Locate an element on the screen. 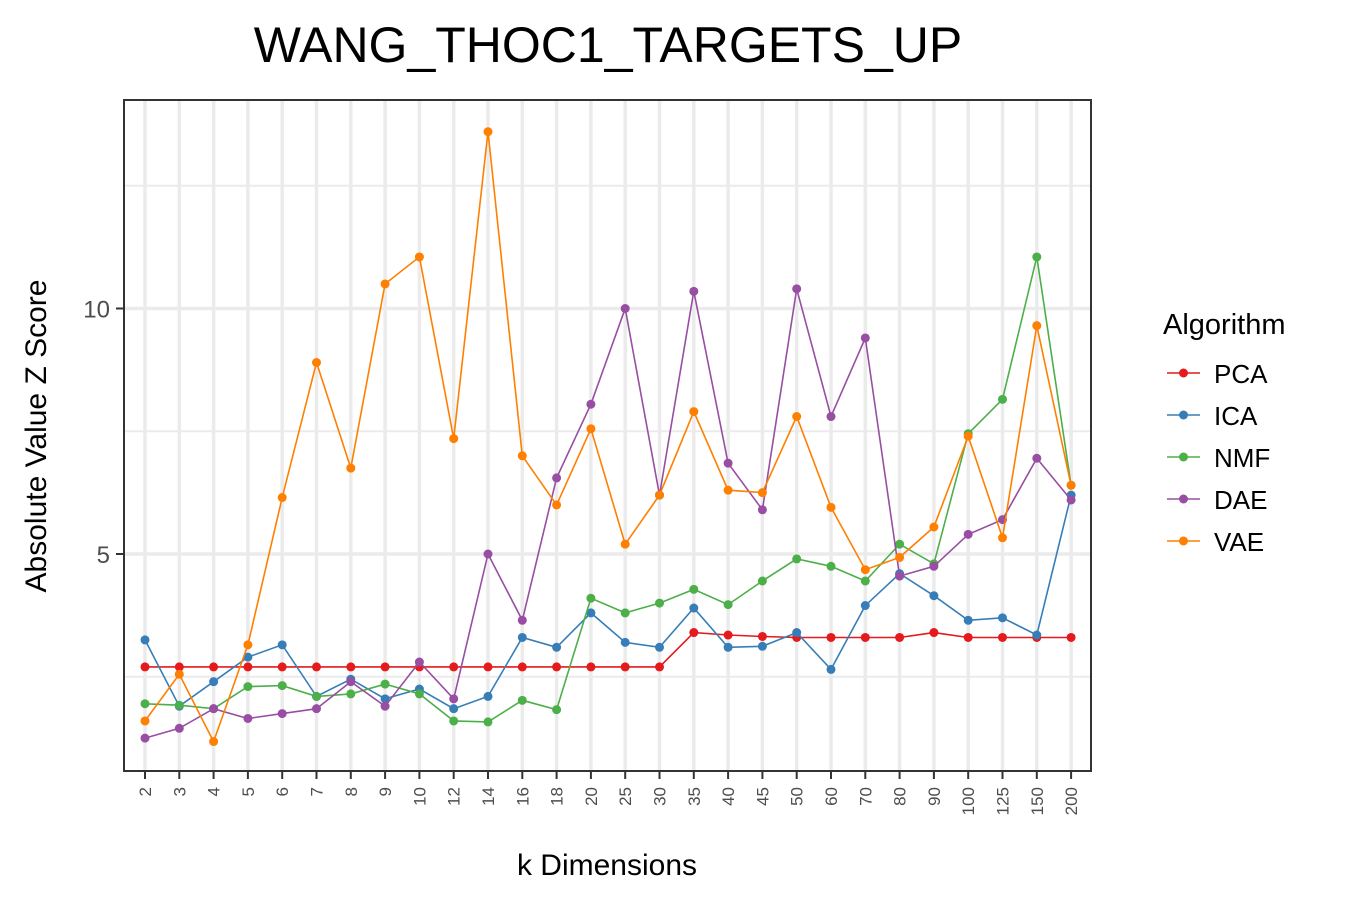  x-tick-label: 10 is located at coordinates (419, 796).